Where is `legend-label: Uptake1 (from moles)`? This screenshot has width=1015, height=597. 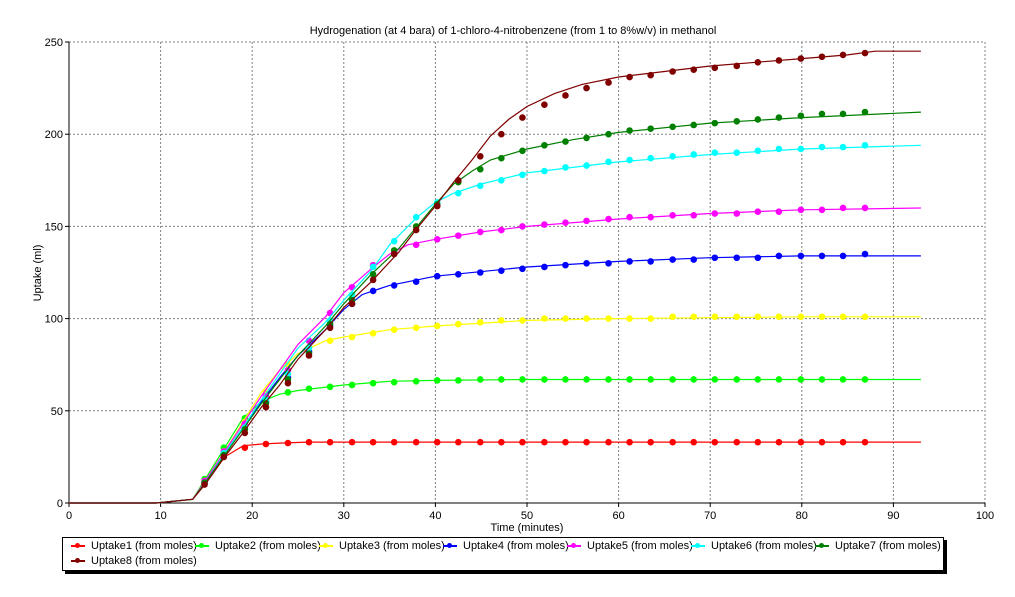
legend-label: Uptake1 (from moles) is located at coordinates (144, 546).